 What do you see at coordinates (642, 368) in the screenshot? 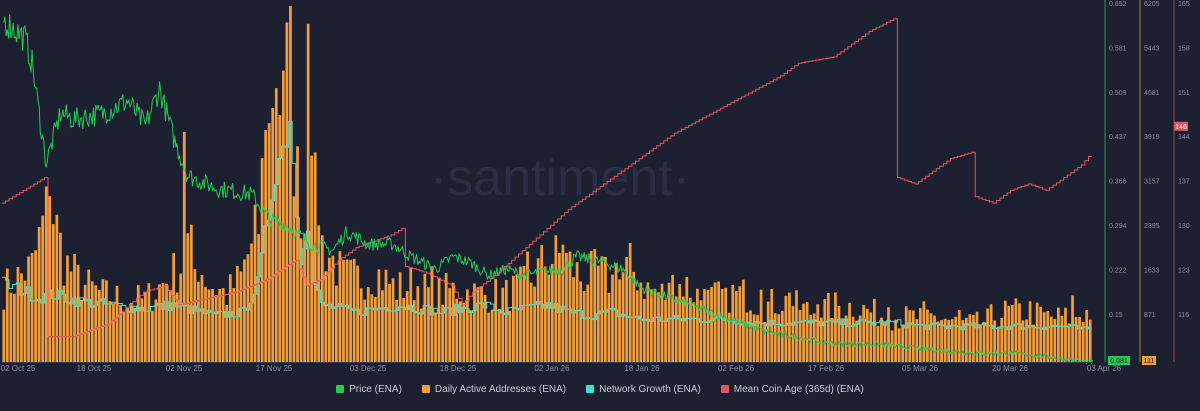
I see `x-tick-label: 18 Jan 26` at bounding box center [642, 368].